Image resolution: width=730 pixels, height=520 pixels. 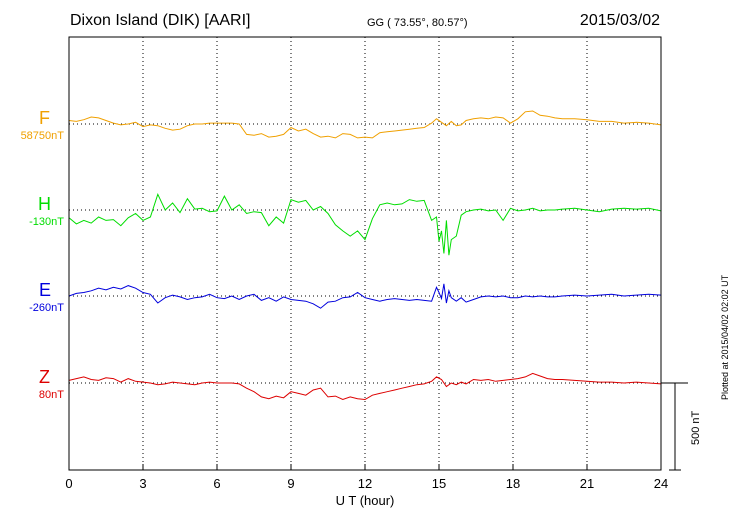 What do you see at coordinates (216, 483) in the screenshot?
I see `x-tick-label: 6` at bounding box center [216, 483].